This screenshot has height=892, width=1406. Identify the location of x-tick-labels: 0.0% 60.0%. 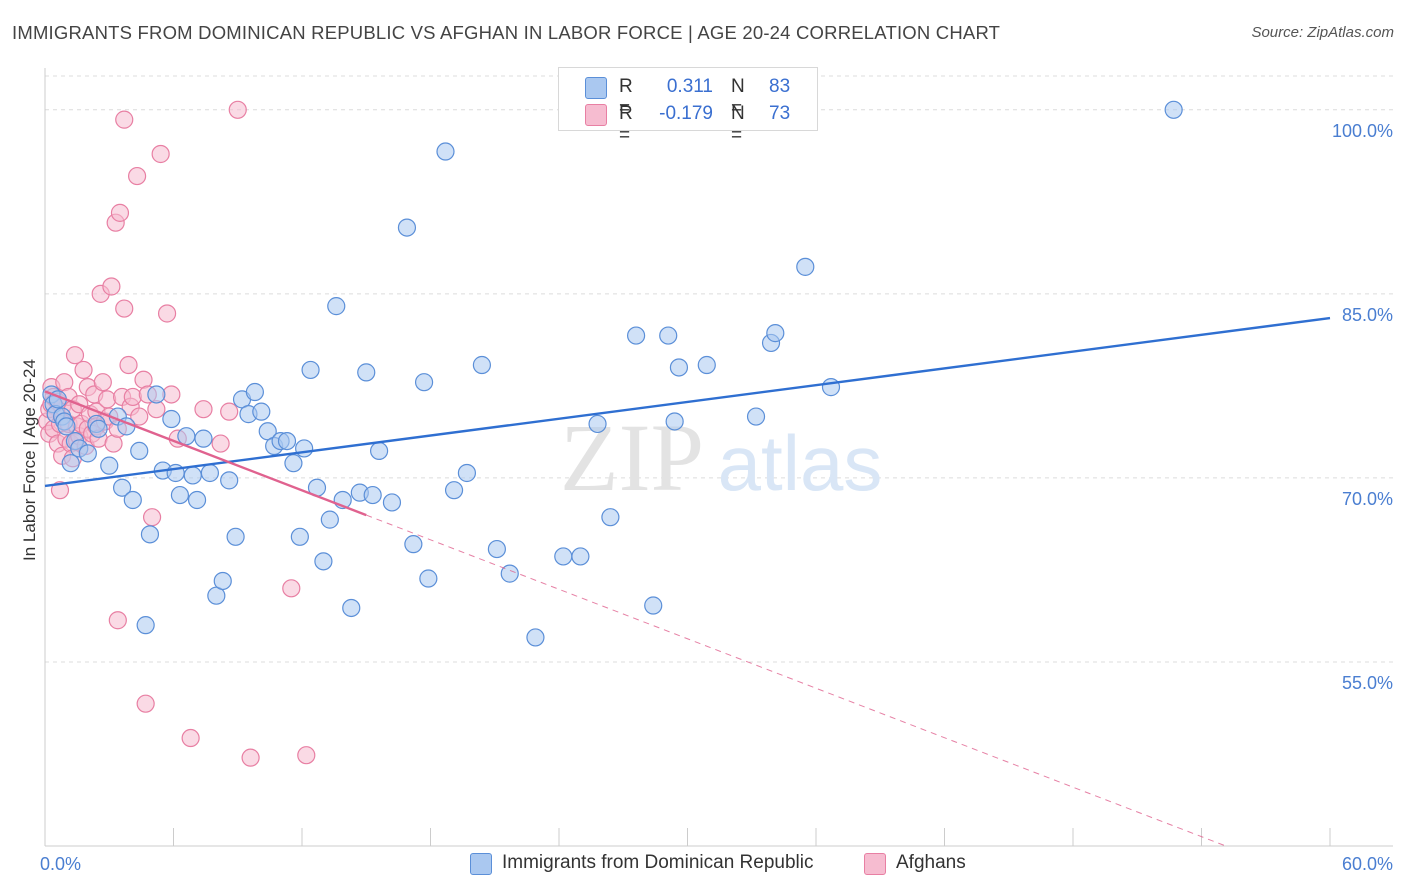
(716, 864).